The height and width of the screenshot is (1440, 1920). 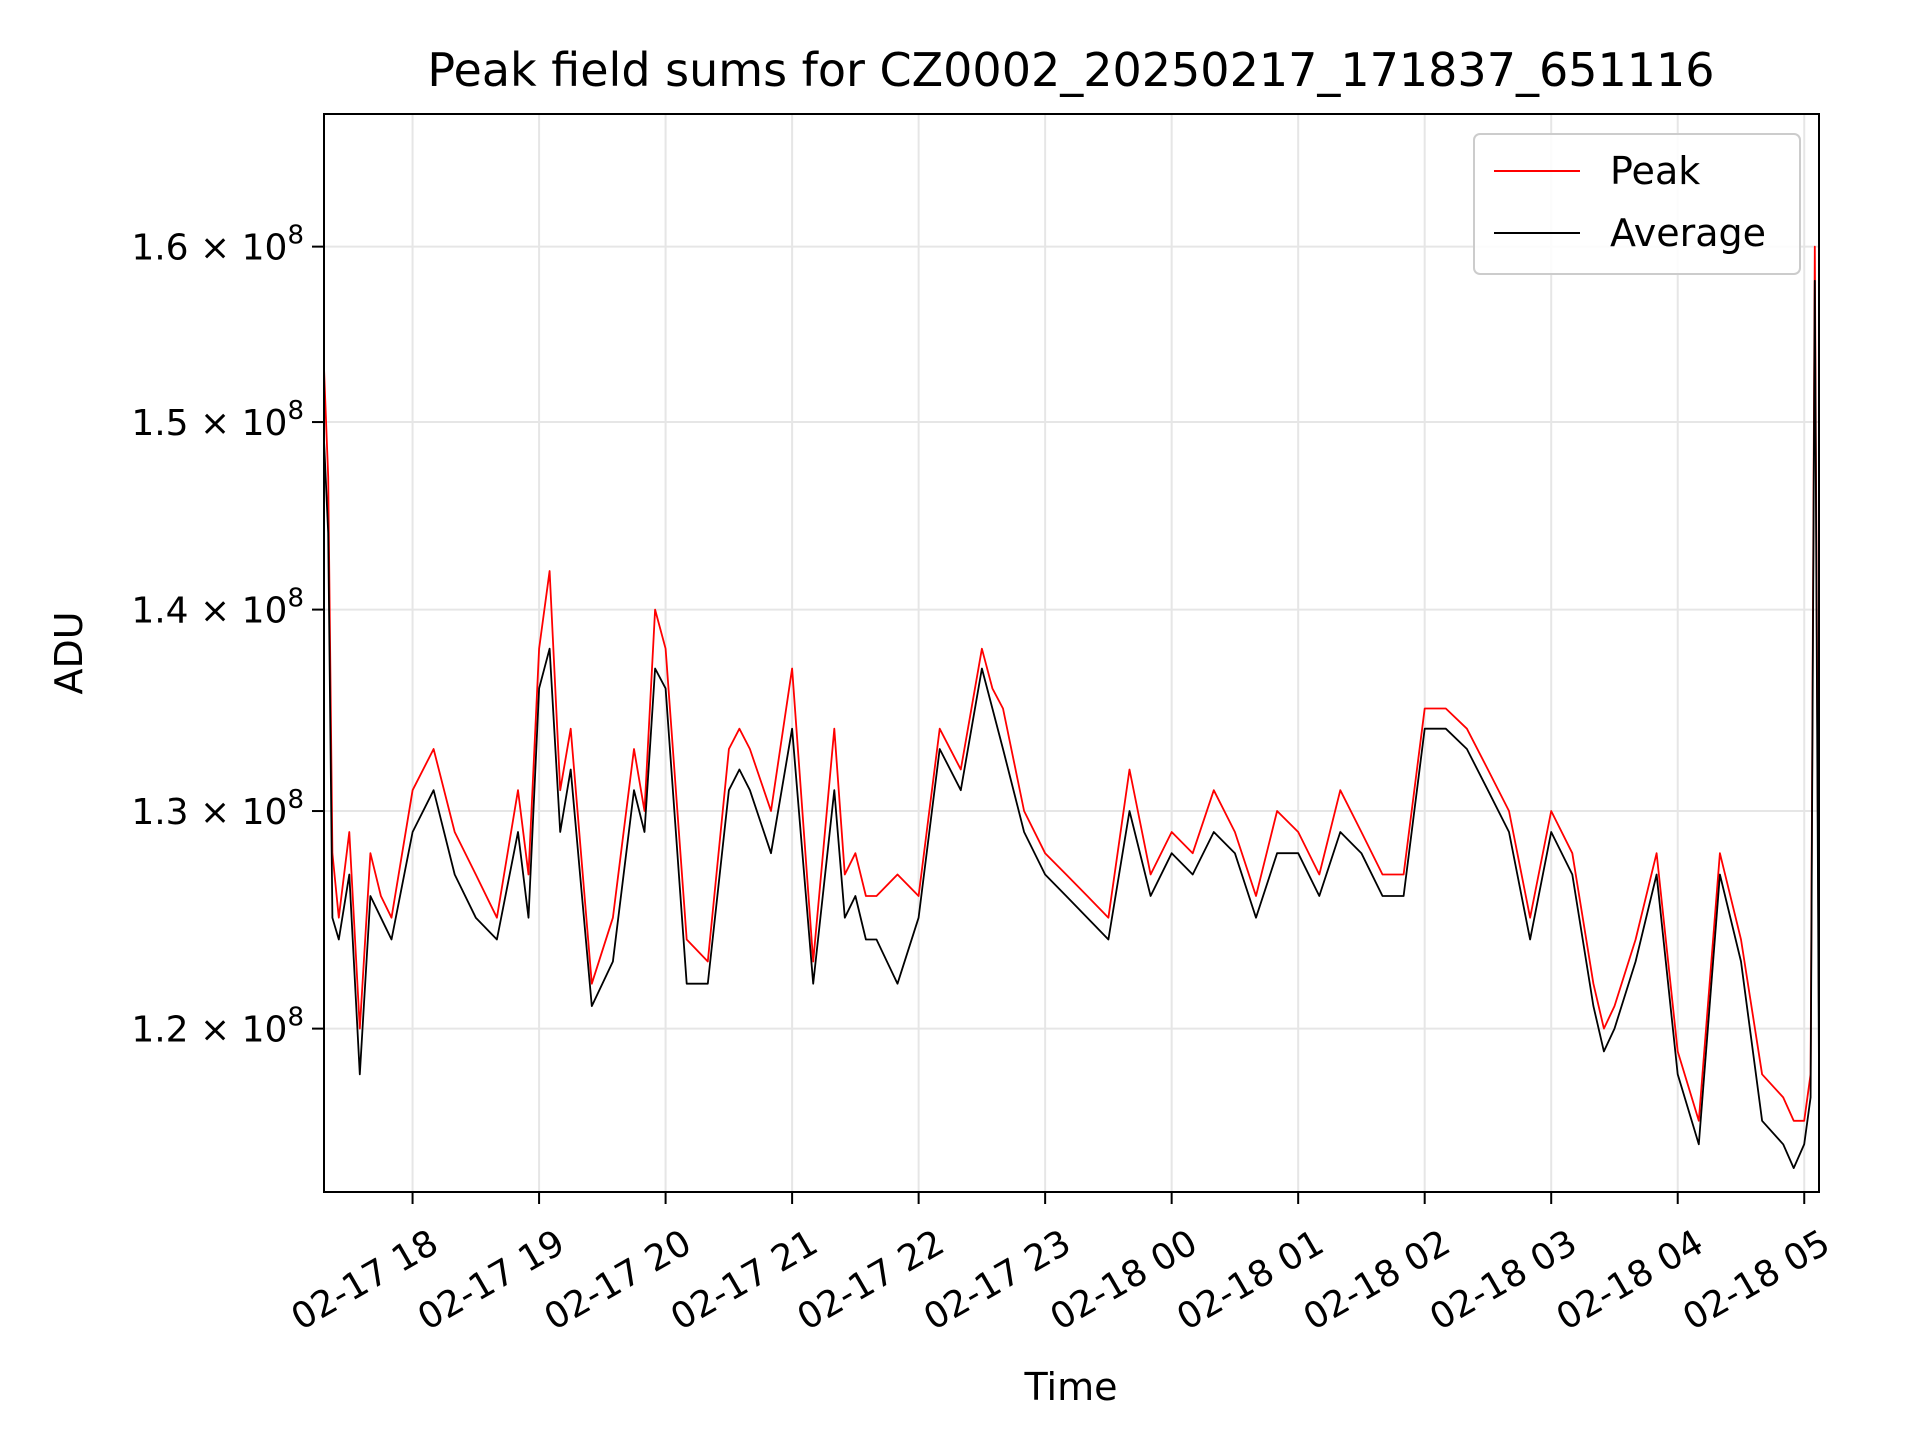 I want to click on legend-peak-label: Peak, so click(x=1655, y=171).